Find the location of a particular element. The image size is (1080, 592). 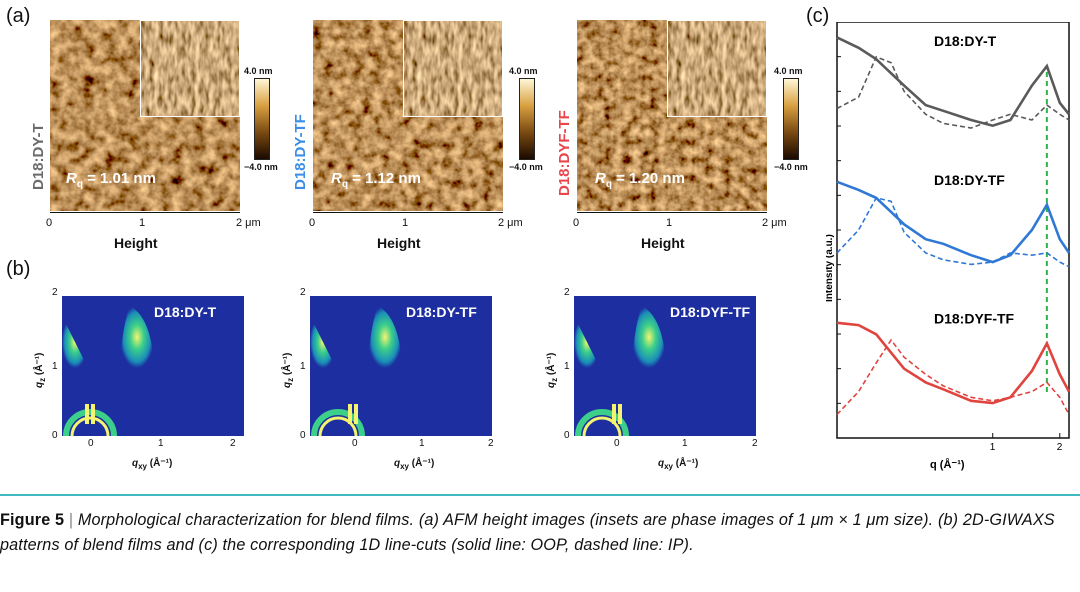

giwaxs-title: D18:DY-TF is located at coordinates (441, 312).